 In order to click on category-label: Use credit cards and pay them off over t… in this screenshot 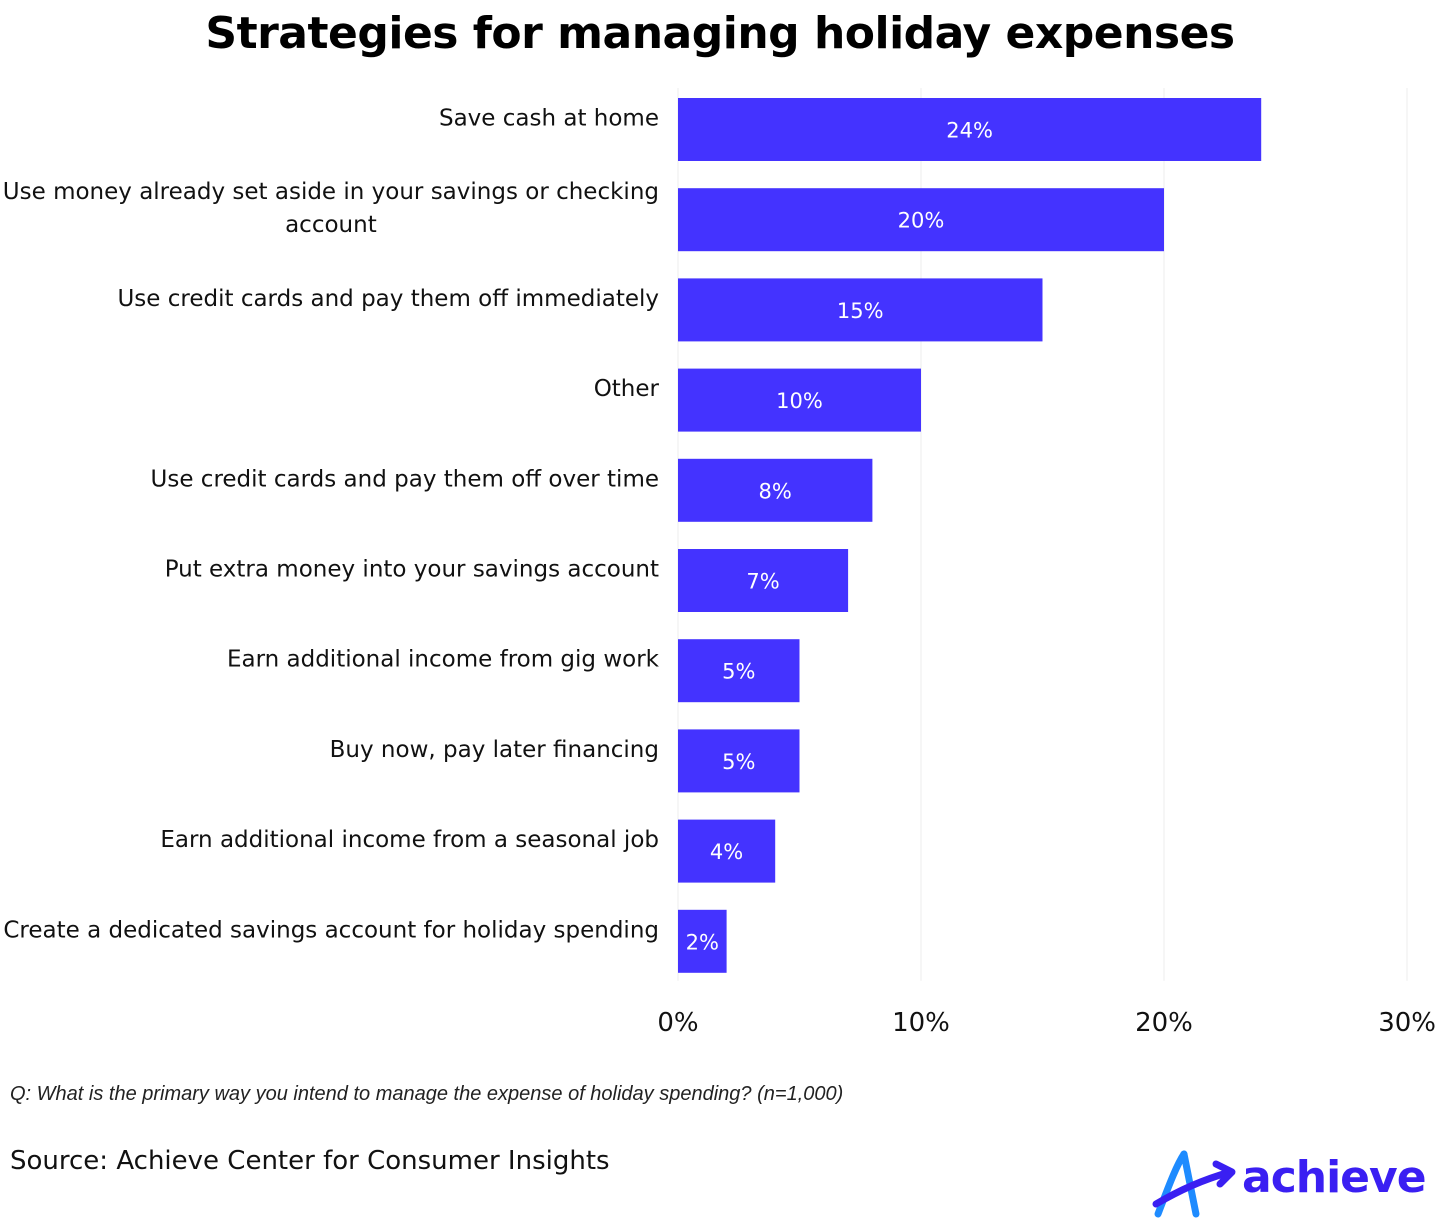, I will do `click(405, 479)`.